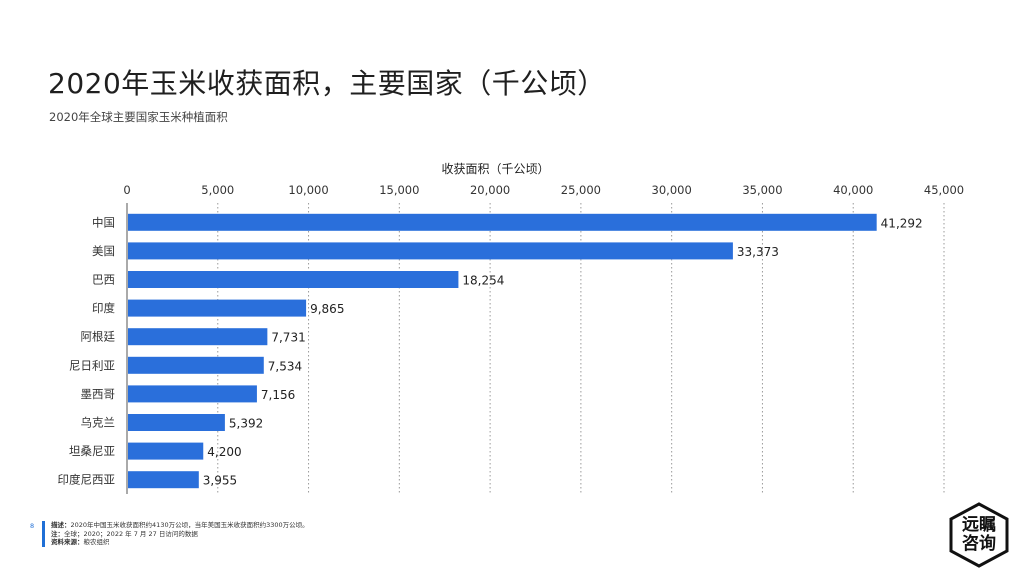  What do you see at coordinates (96, 542) in the screenshot?
I see `footer-source-text: 粮农组织` at bounding box center [96, 542].